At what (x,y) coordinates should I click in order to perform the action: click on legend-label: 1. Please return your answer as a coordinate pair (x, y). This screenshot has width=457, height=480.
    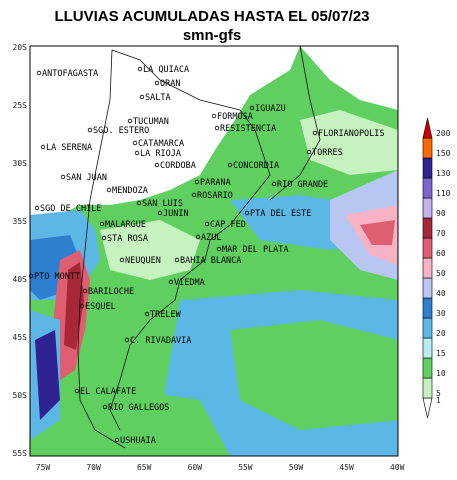
    Looking at the image, I should click on (438, 400).